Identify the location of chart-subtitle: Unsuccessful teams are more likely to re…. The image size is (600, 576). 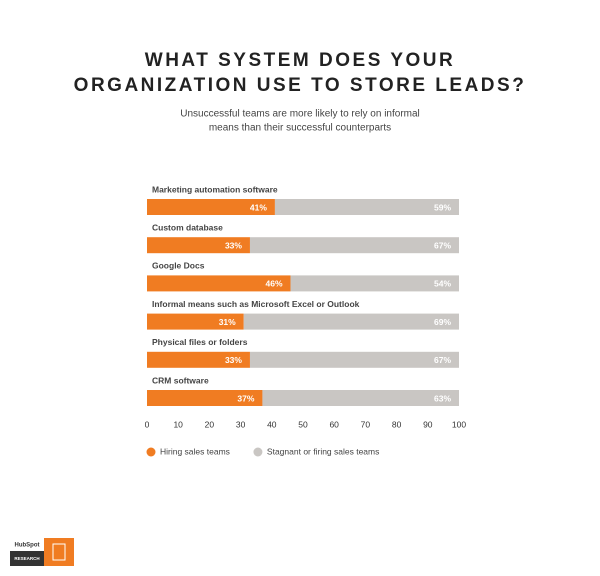
(300, 114).